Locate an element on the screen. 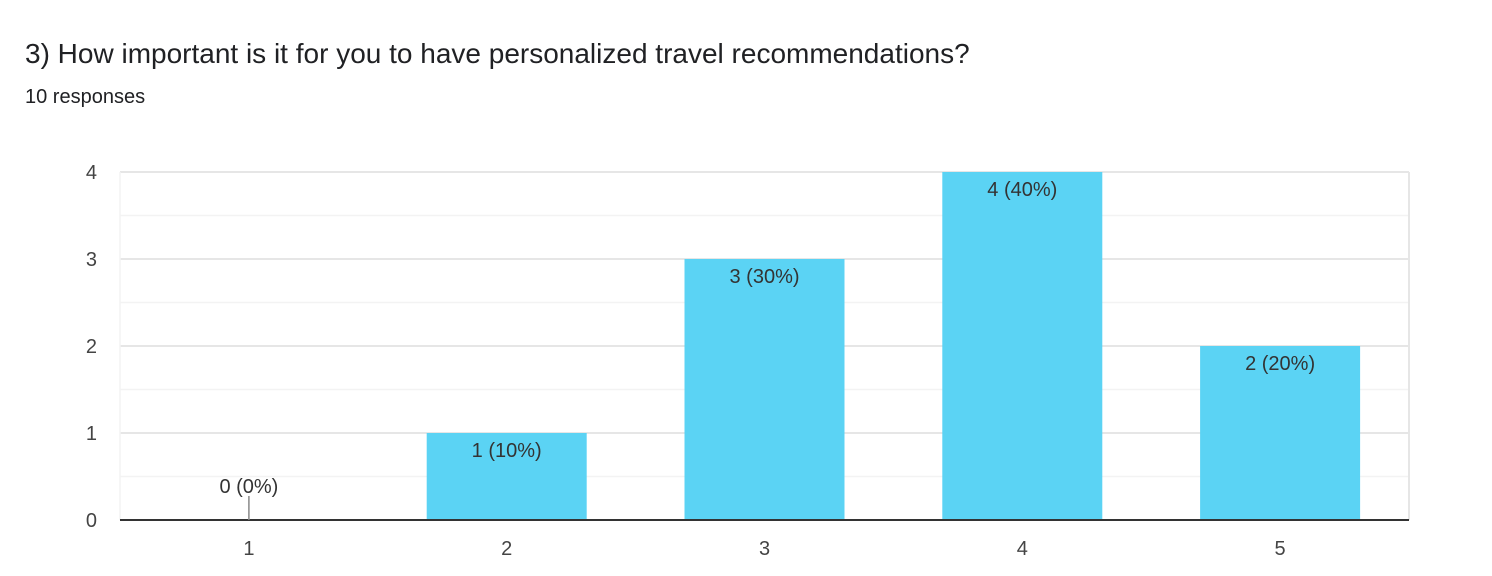 This screenshot has height=576, width=1492. x-tick-label: 4 is located at coordinates (1022, 549).